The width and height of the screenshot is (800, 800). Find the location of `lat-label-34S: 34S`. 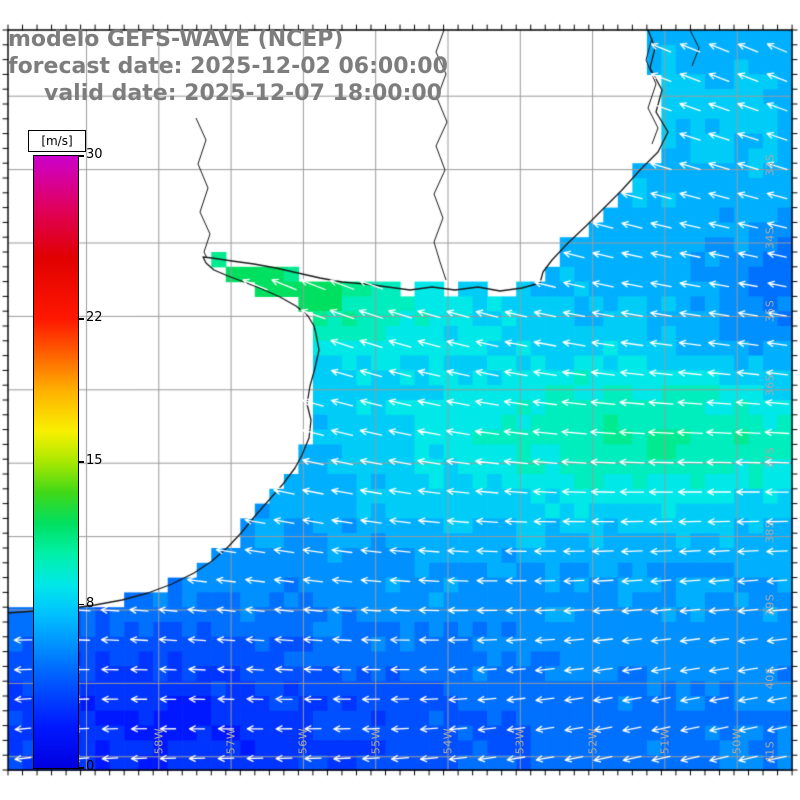

lat-label-34S: 34S is located at coordinates (770, 238).